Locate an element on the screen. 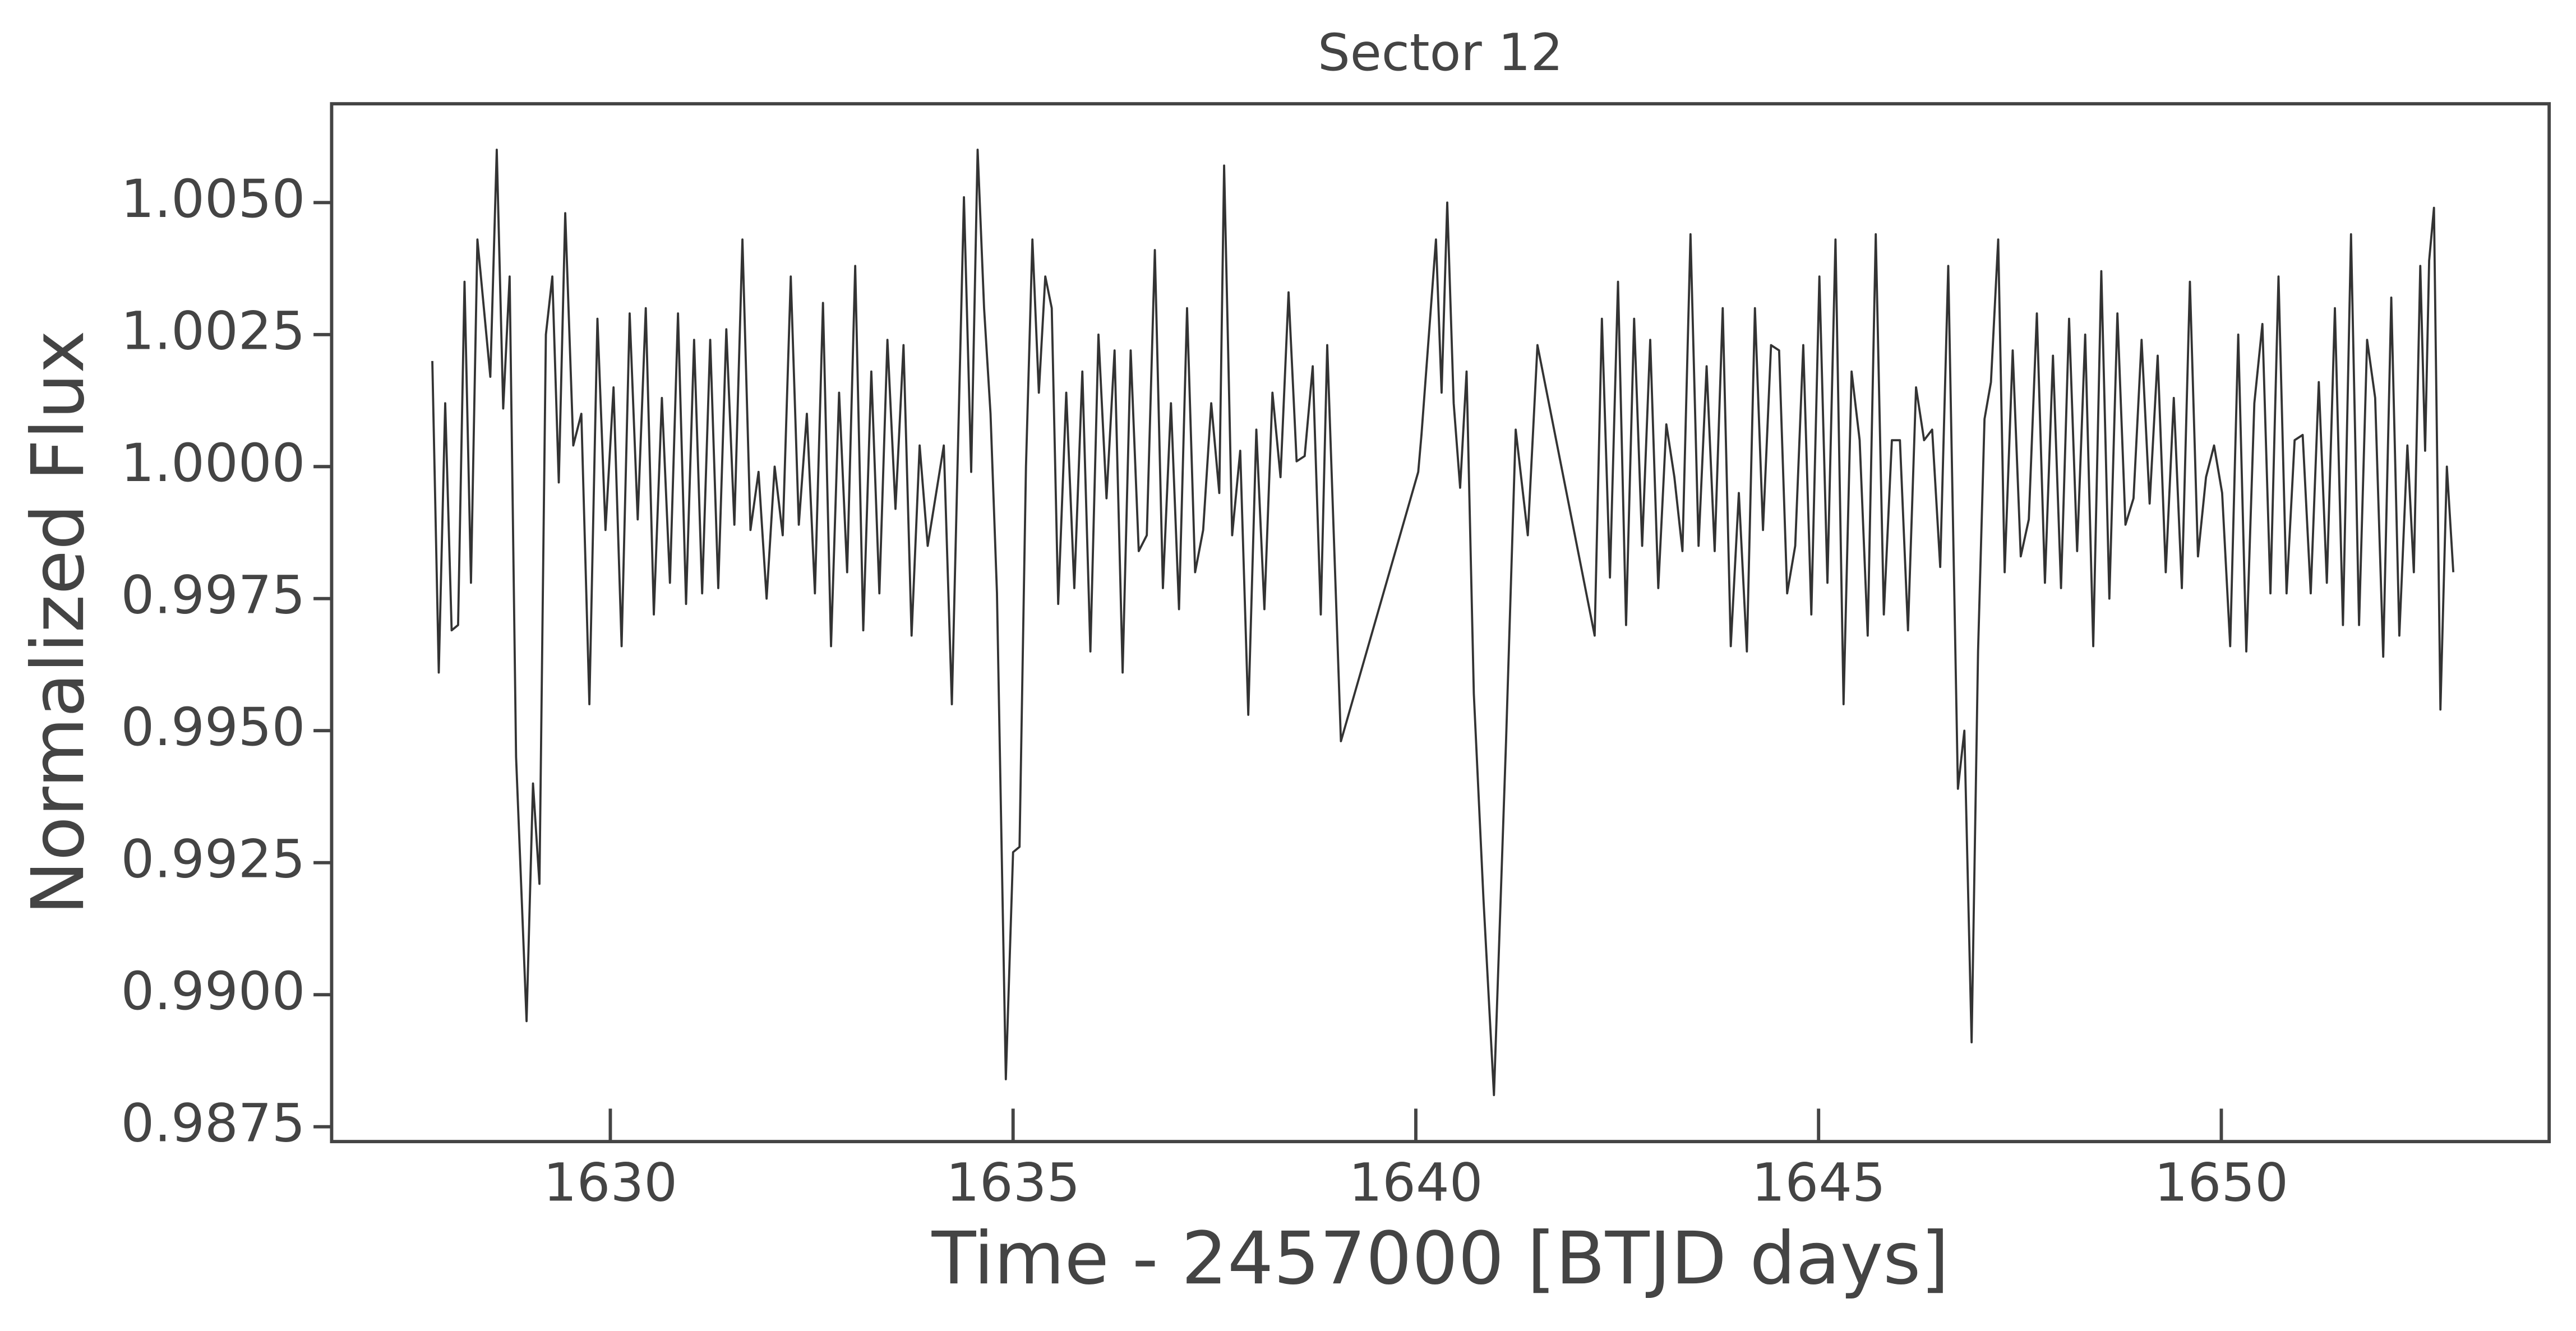 The width and height of the screenshot is (2576, 1331). x-tick-label: 1650 is located at coordinates (2221, 1182).